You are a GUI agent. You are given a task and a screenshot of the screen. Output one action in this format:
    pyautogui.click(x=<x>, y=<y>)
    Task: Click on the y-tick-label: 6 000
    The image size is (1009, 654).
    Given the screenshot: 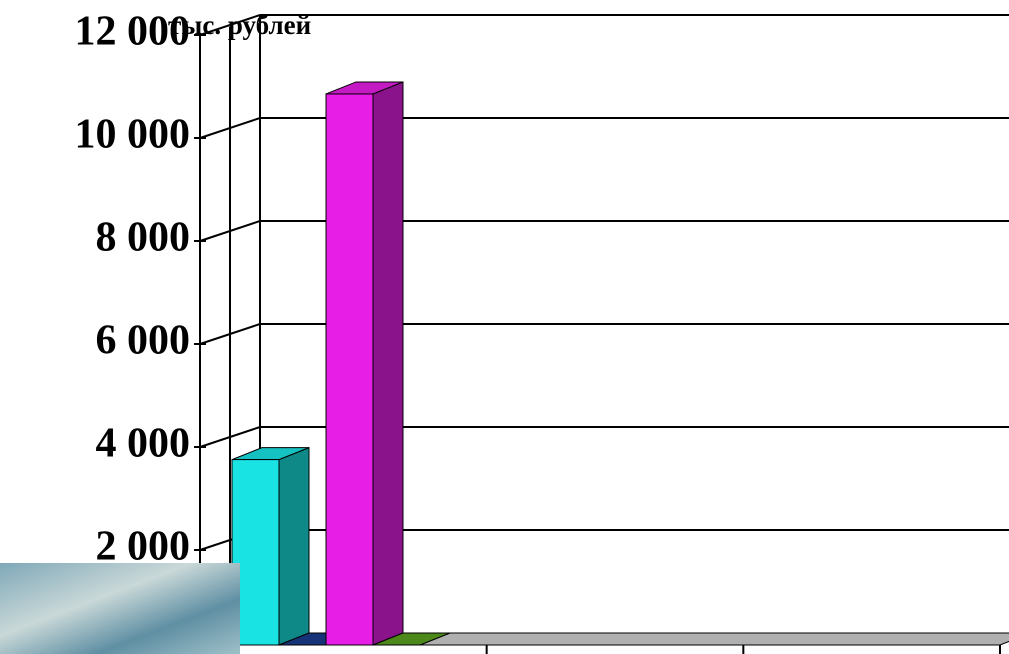 What is the action you would take?
    pyautogui.click(x=143, y=341)
    